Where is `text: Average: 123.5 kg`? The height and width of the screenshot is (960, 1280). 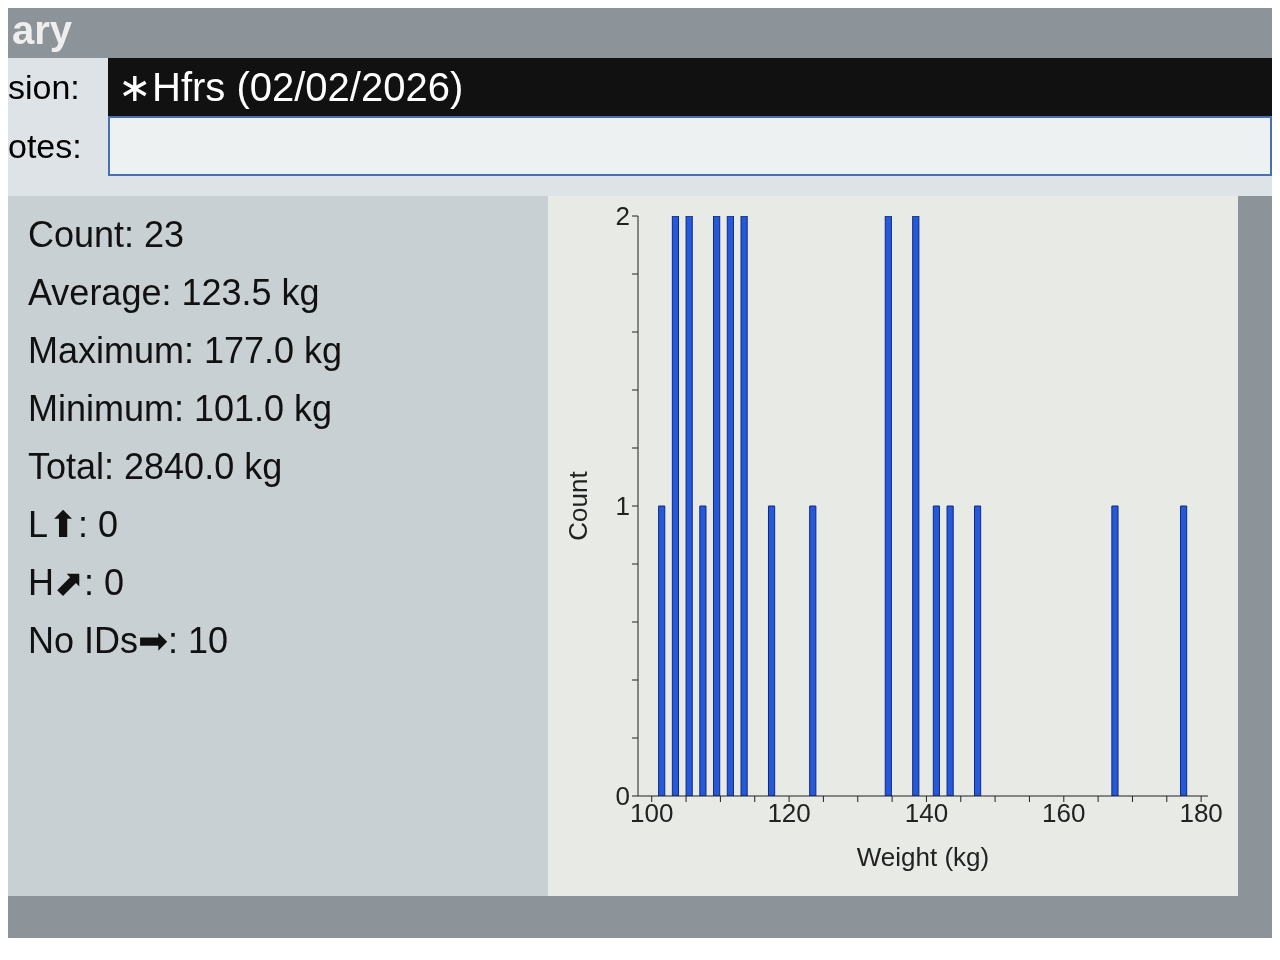 text: Average: 123.5 kg is located at coordinates (174, 293).